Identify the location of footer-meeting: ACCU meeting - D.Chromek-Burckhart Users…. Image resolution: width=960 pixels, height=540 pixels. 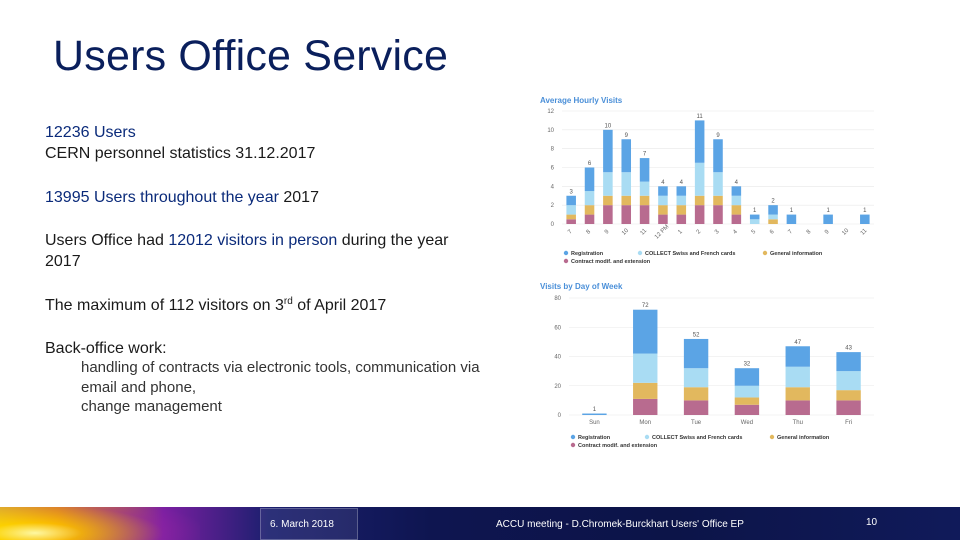
(620, 524).